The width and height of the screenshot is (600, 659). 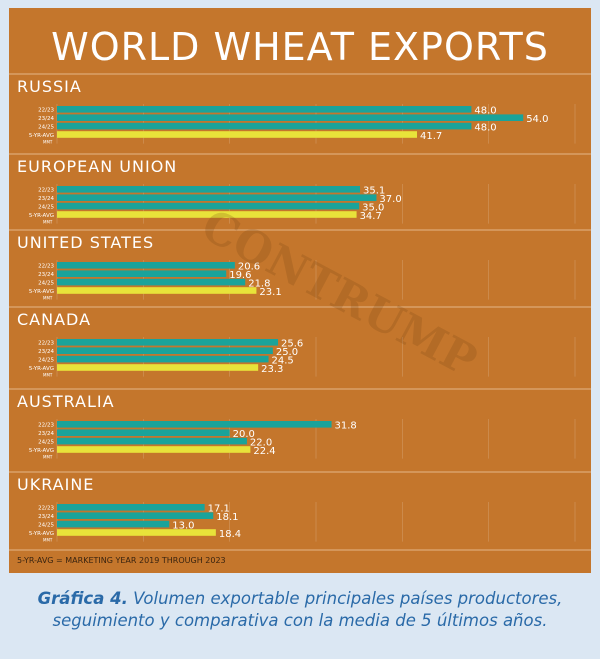 I want to click on panel-title-united-states: UNITED STATES, so click(x=85, y=242).